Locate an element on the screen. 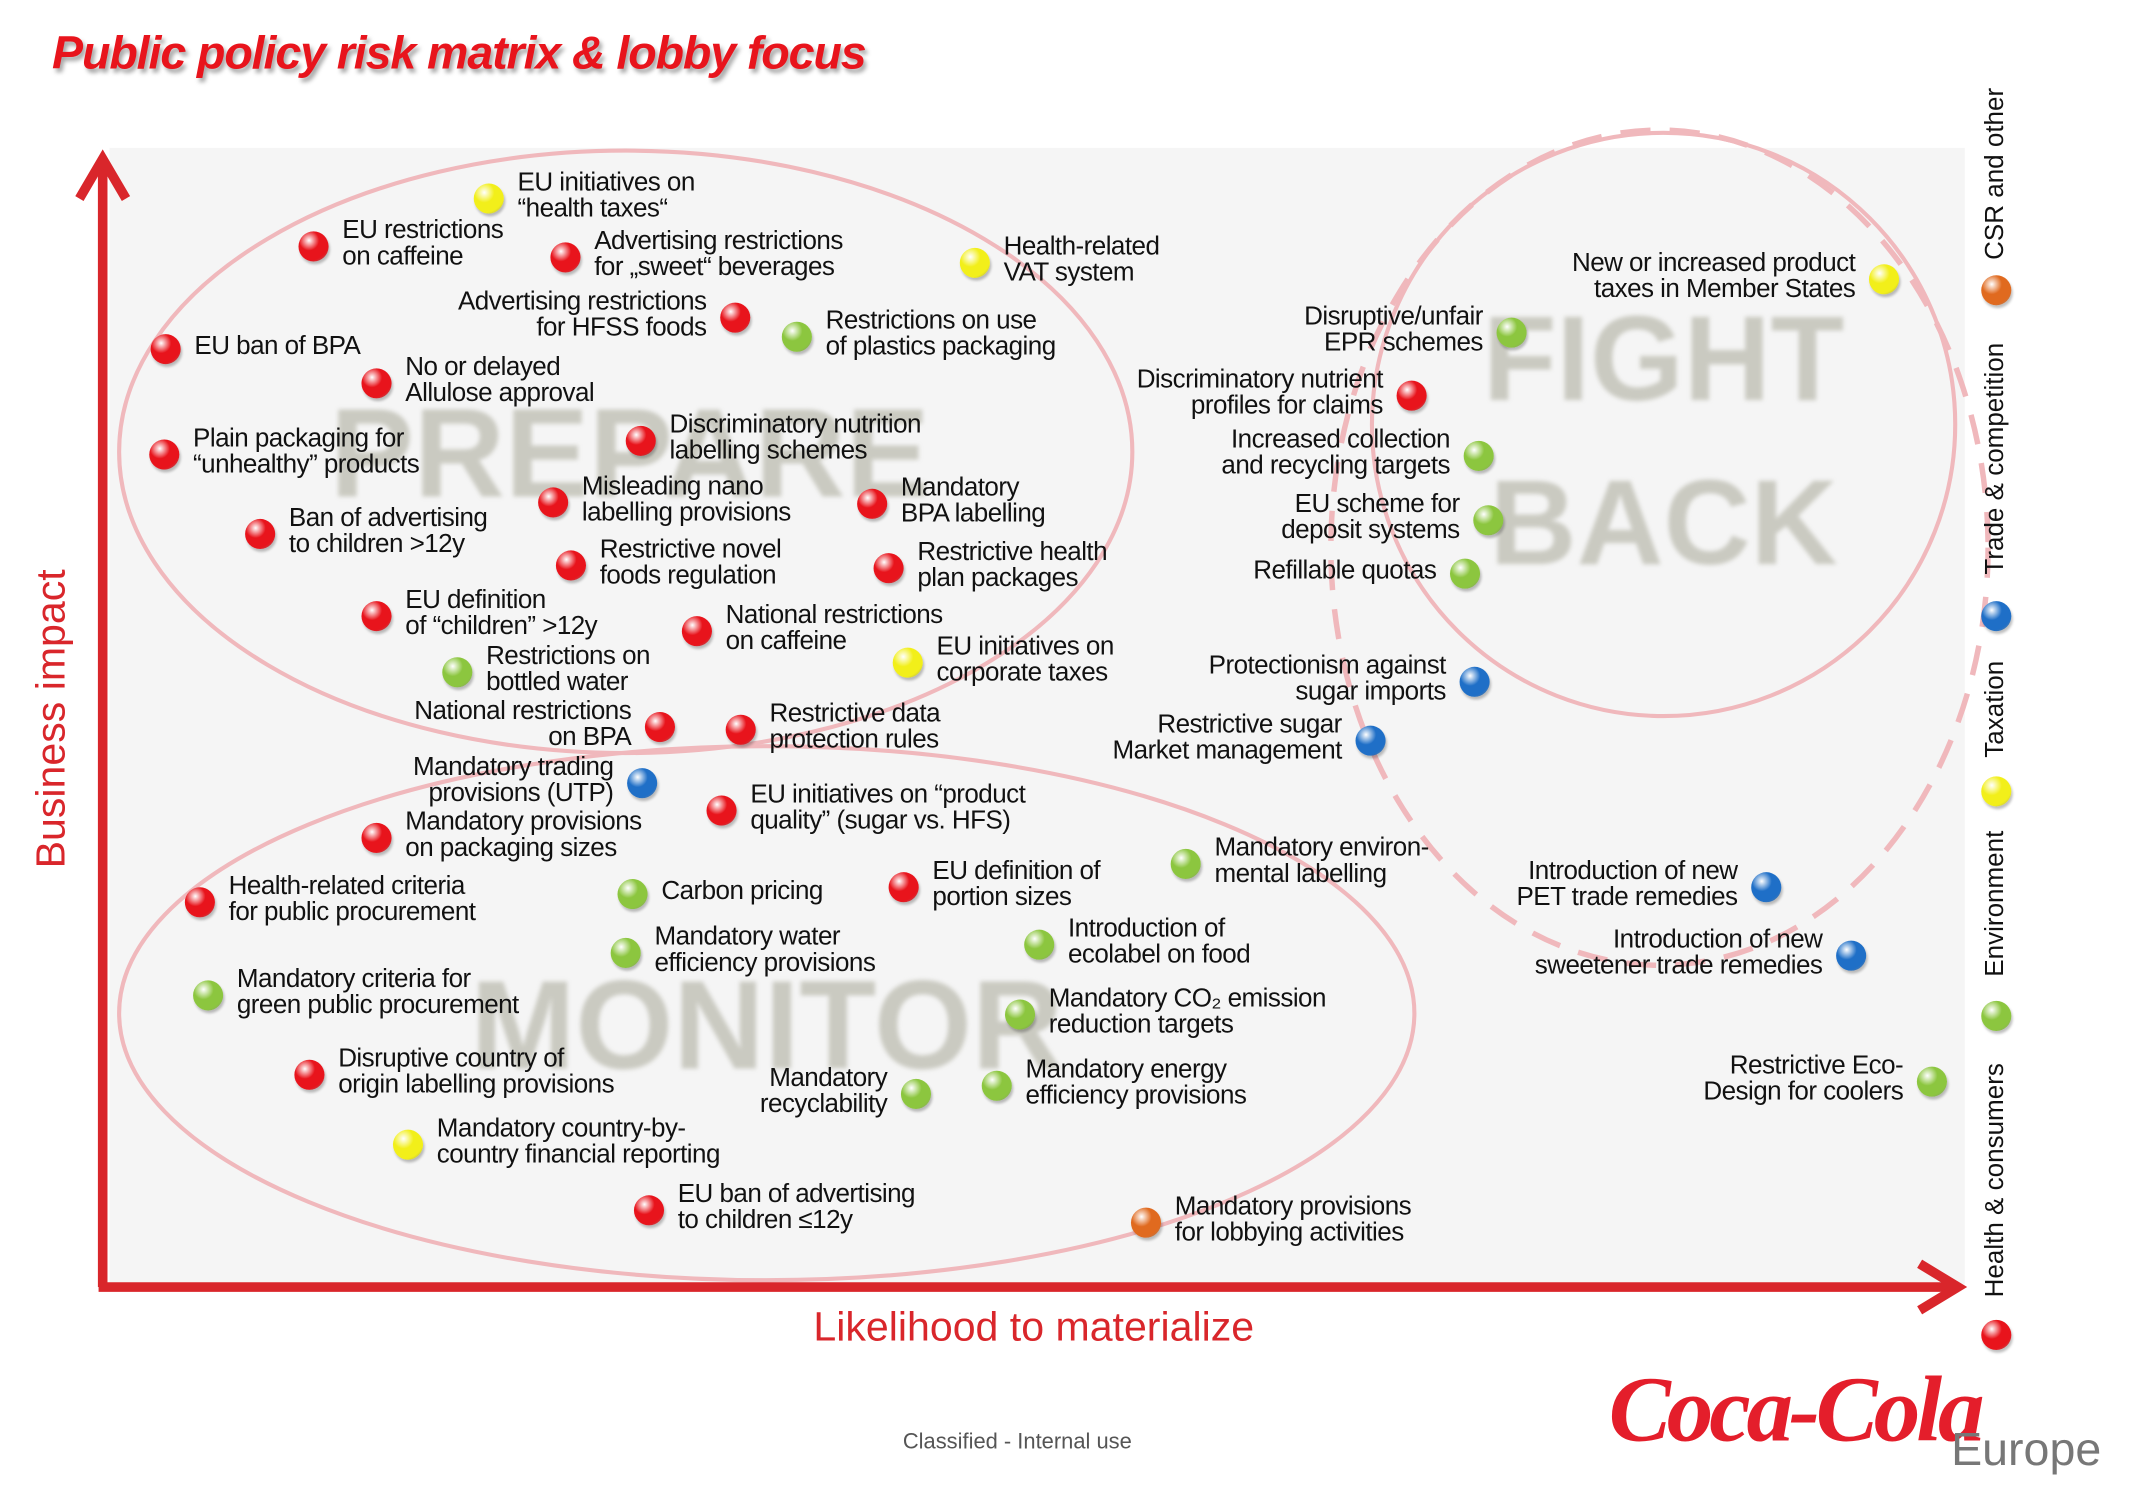  monitor-zone-label: MONITOR is located at coordinates (767, 1026).